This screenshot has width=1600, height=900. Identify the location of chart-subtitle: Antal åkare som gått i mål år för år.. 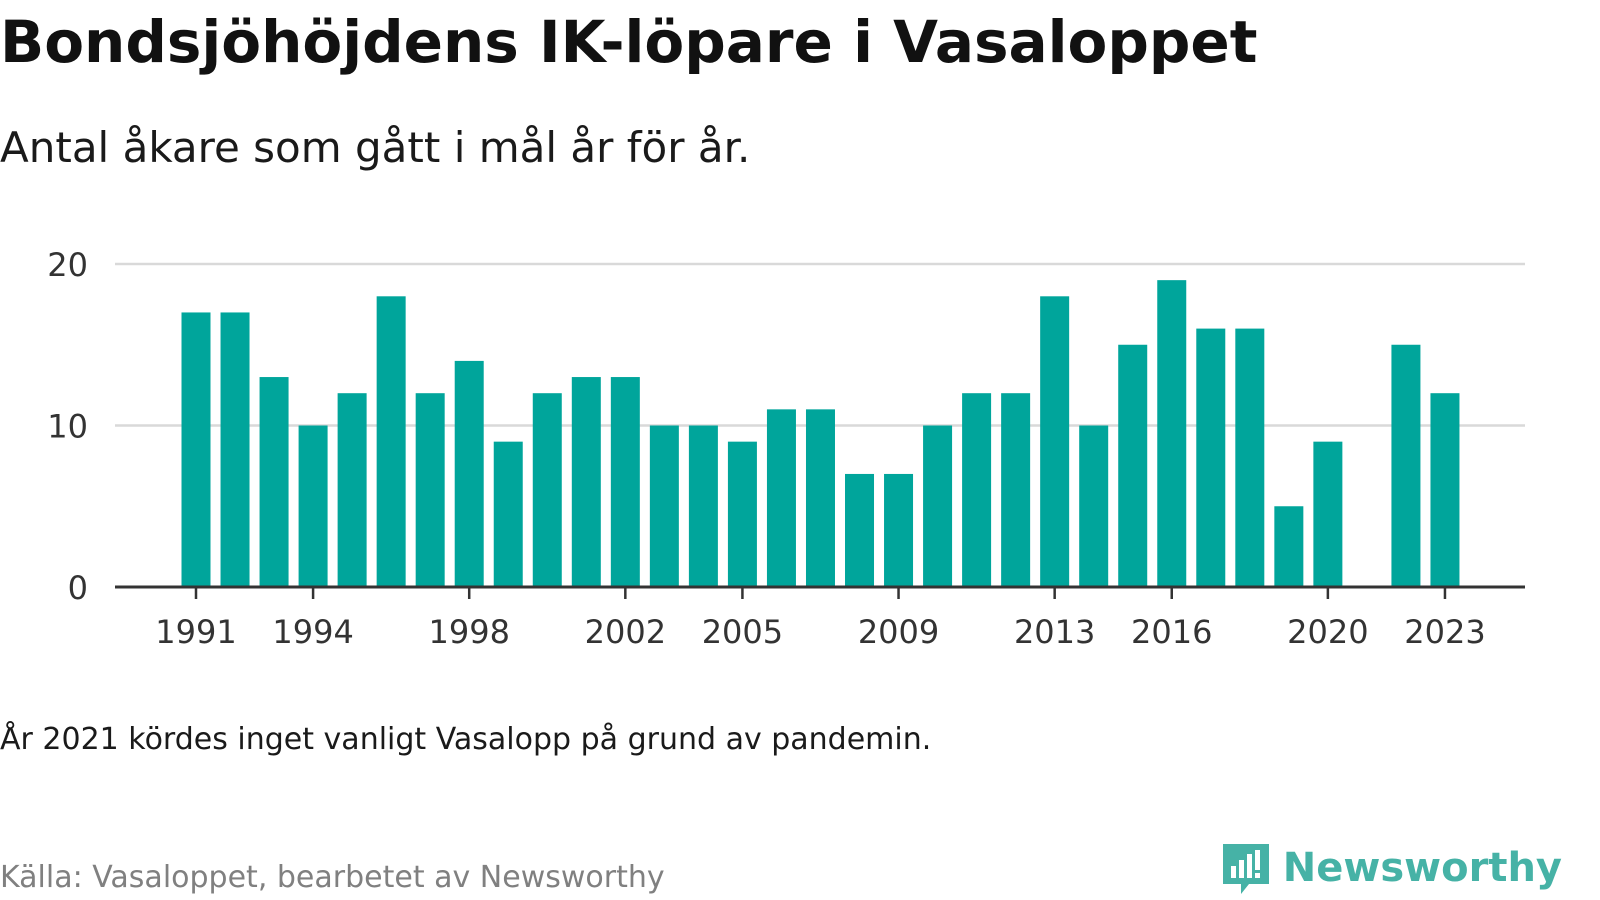
(375, 147).